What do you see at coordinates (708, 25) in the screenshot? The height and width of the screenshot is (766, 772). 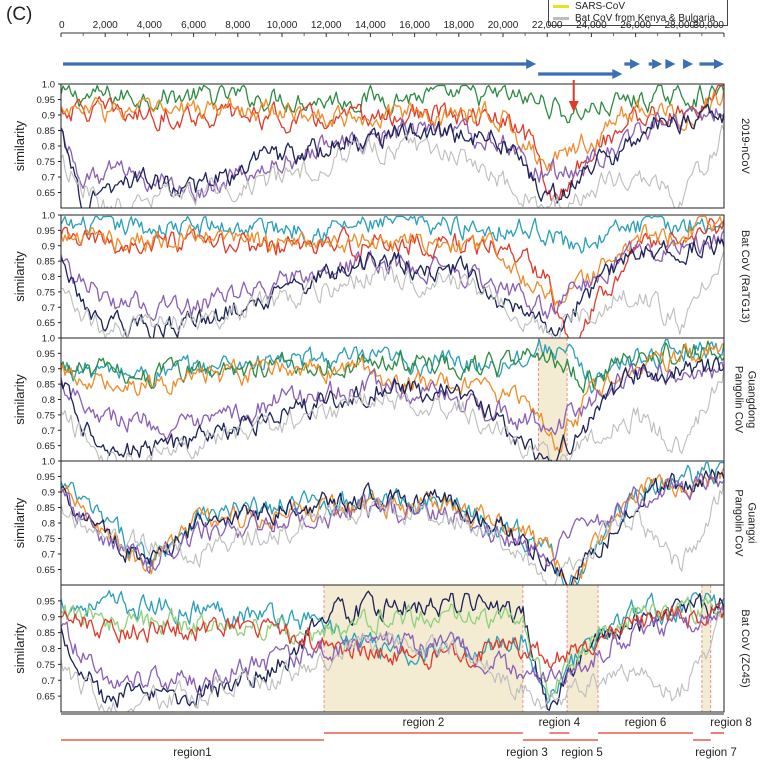 I see `genome-axis-tick-label: 30,000` at bounding box center [708, 25].